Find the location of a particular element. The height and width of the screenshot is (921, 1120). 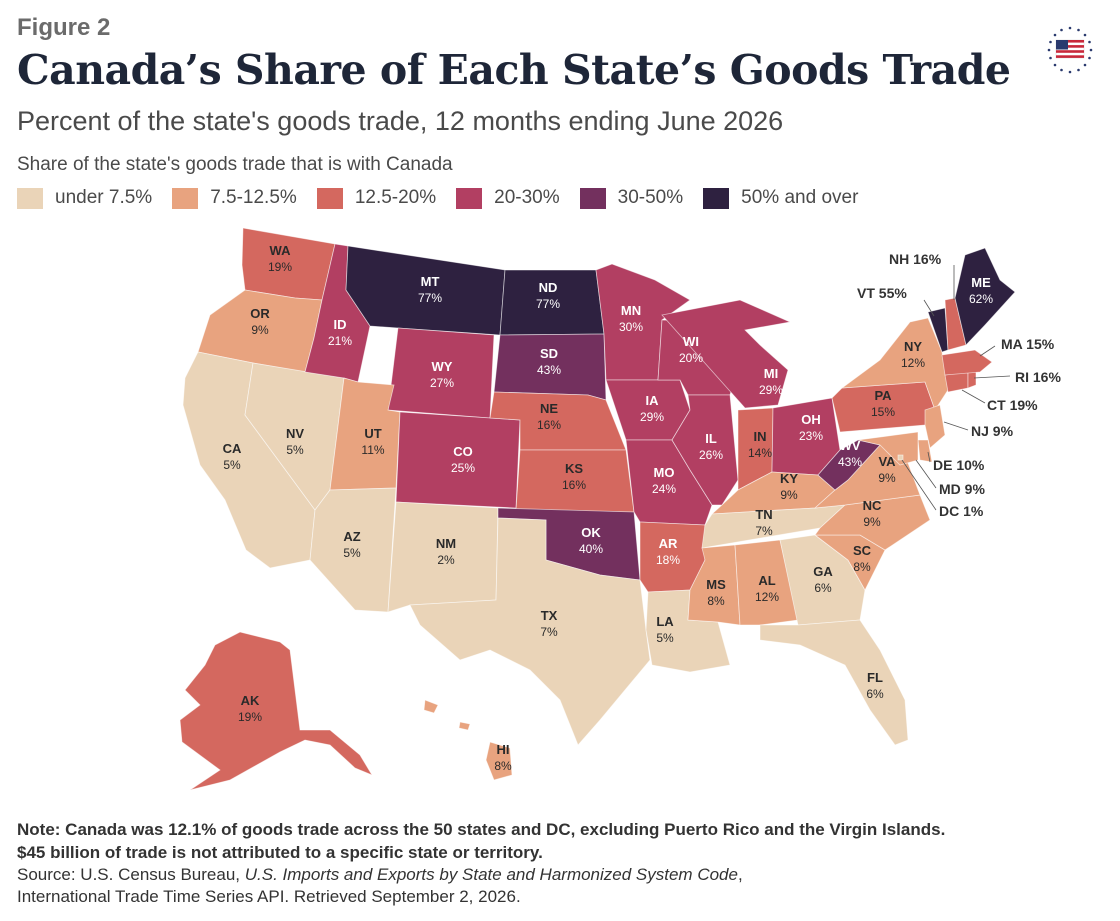

state-IL is located at coordinates (705, 450).